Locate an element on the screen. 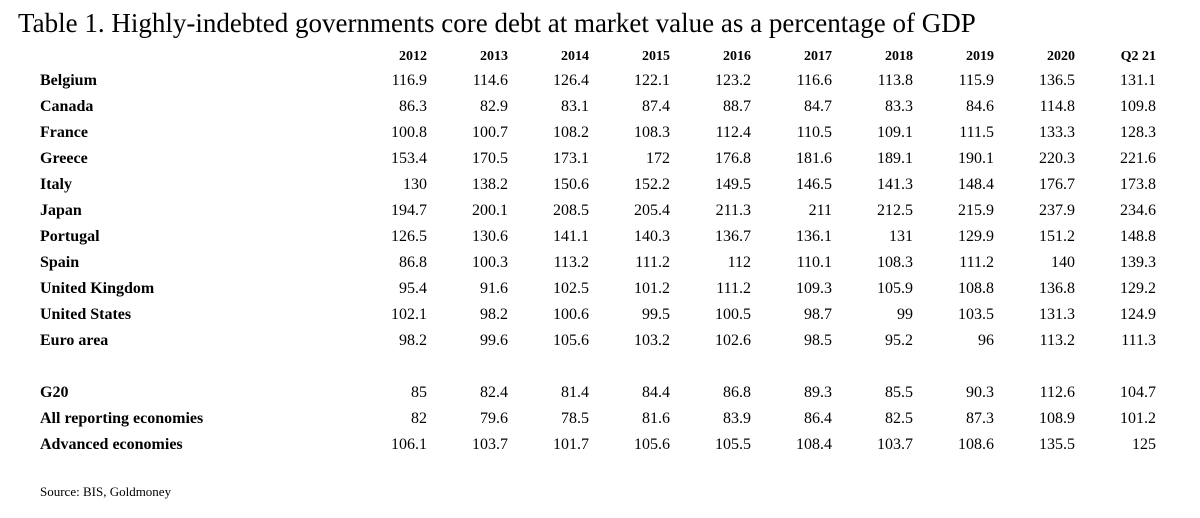 Image resolution: width=1200 pixels, height=518 pixels. table-cell: 123.2 is located at coordinates (733, 80).